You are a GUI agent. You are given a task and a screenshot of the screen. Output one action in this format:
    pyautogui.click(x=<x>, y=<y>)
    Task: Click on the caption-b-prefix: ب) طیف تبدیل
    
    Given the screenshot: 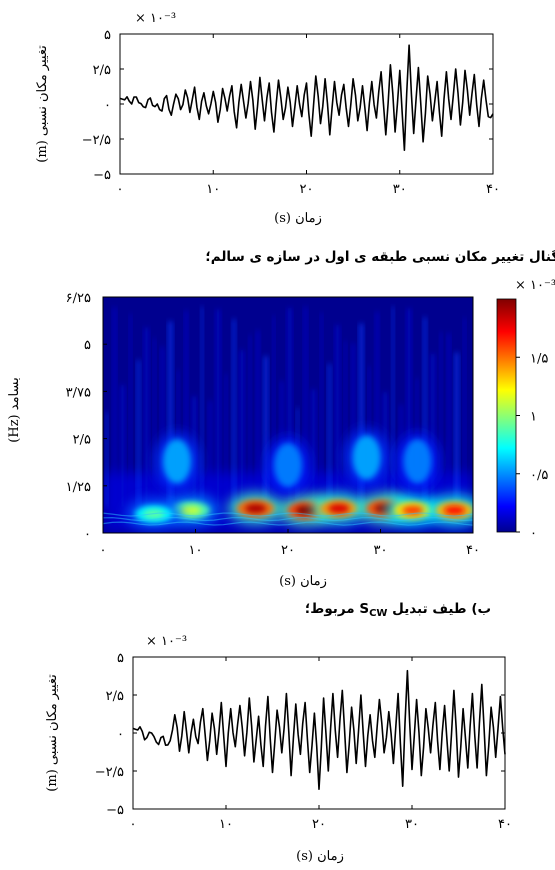 What is the action you would take?
    pyautogui.click(x=441, y=609)
    